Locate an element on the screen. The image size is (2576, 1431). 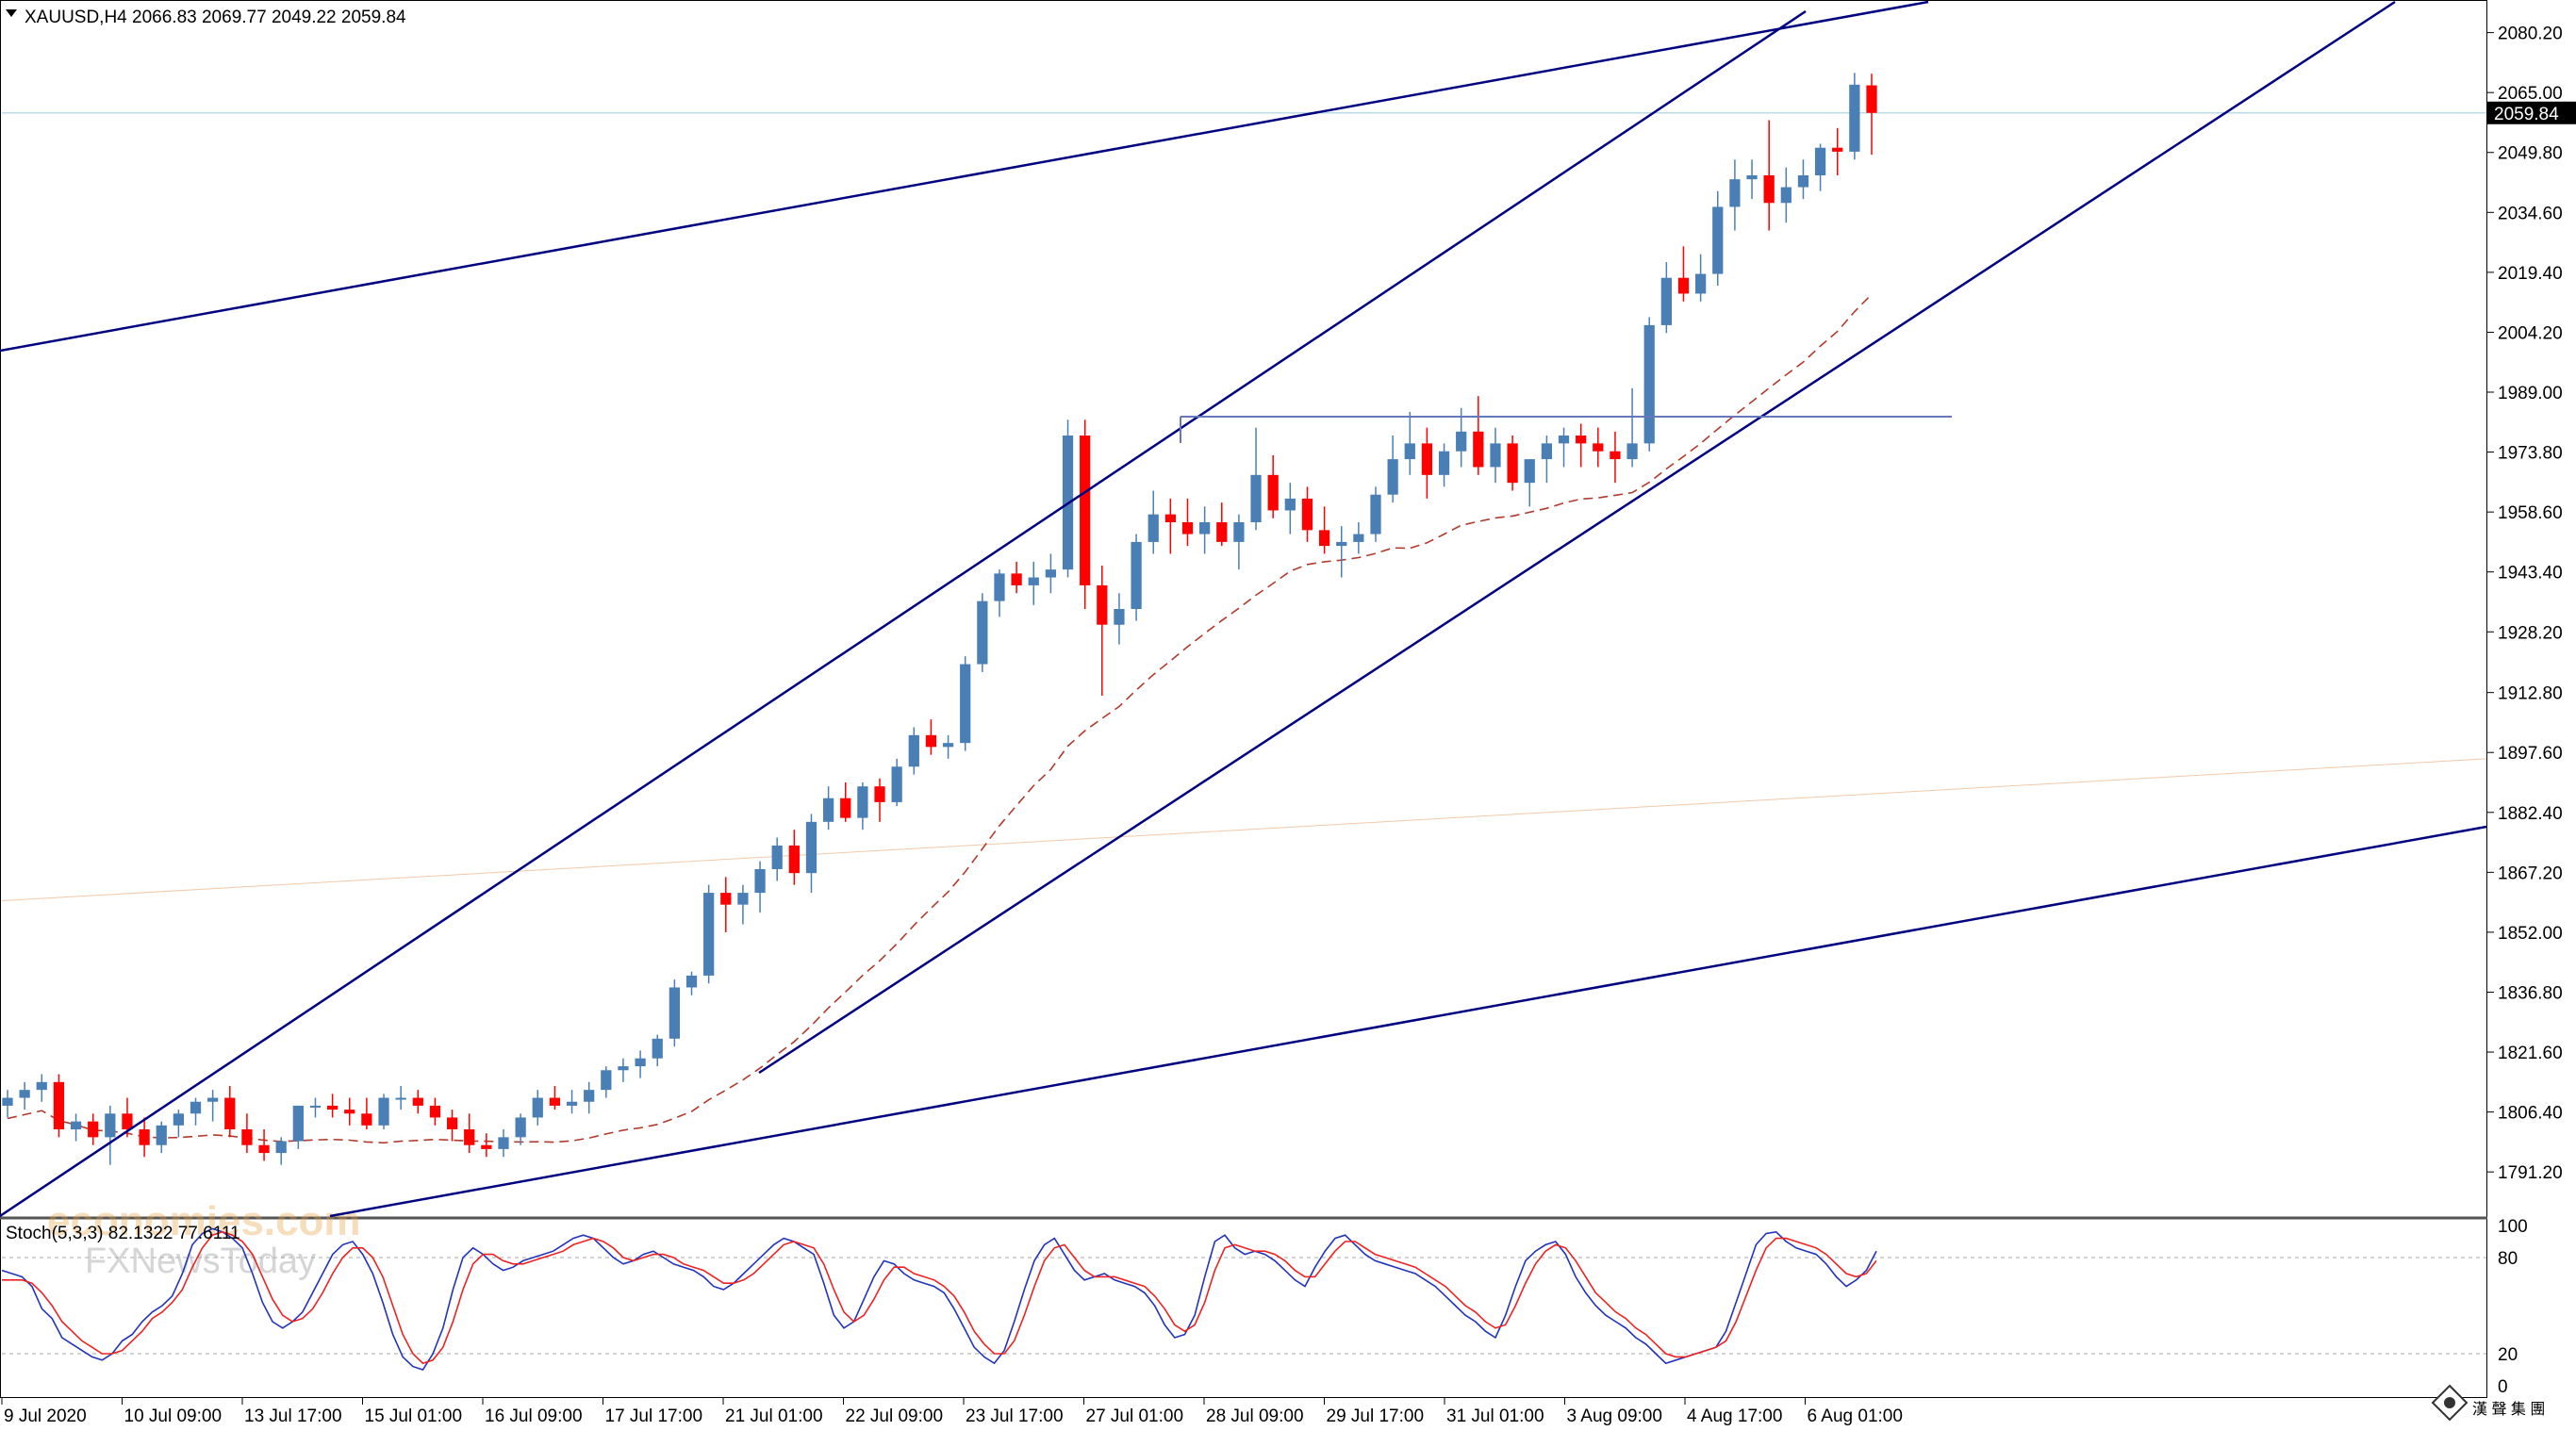
dropdown-triangle-icon is located at coordinates (11, 13).